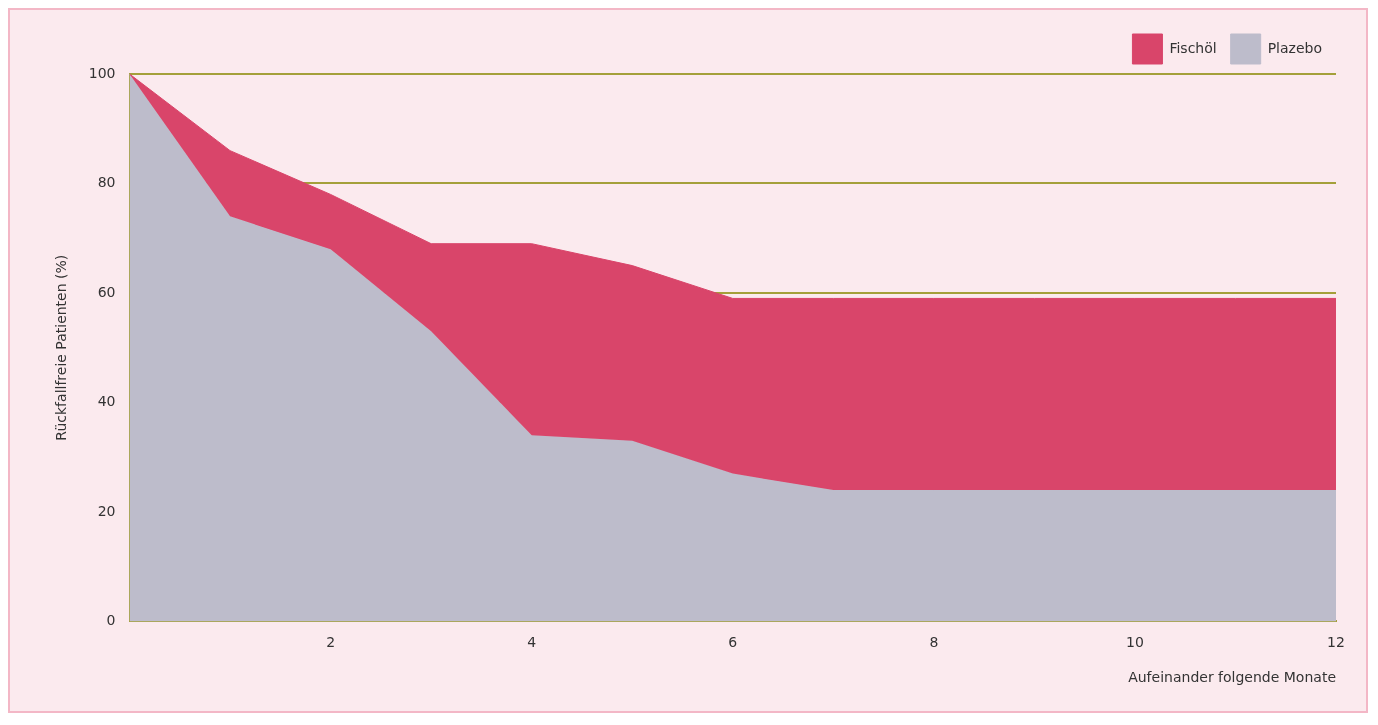  I want to click on x-tick-label: 8, so click(934, 642).